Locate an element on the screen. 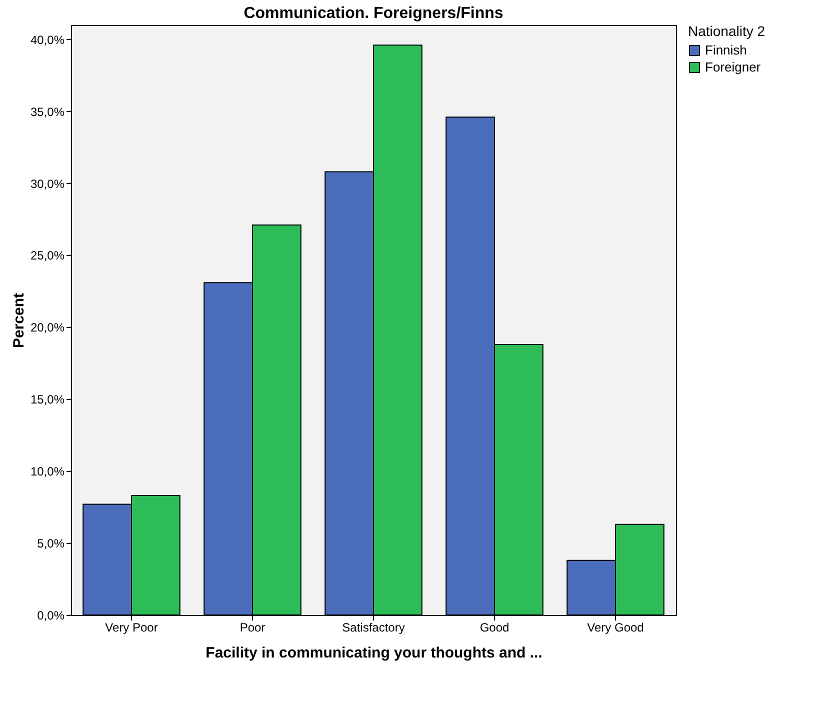 The image size is (840, 724). y-tick-label: 15,0% is located at coordinates (47, 399).